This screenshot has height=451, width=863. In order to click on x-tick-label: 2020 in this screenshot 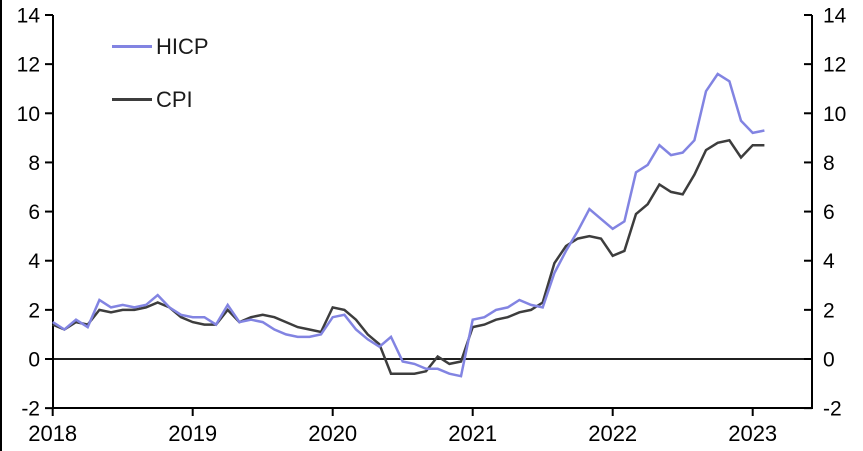, I will do `click(332, 433)`.